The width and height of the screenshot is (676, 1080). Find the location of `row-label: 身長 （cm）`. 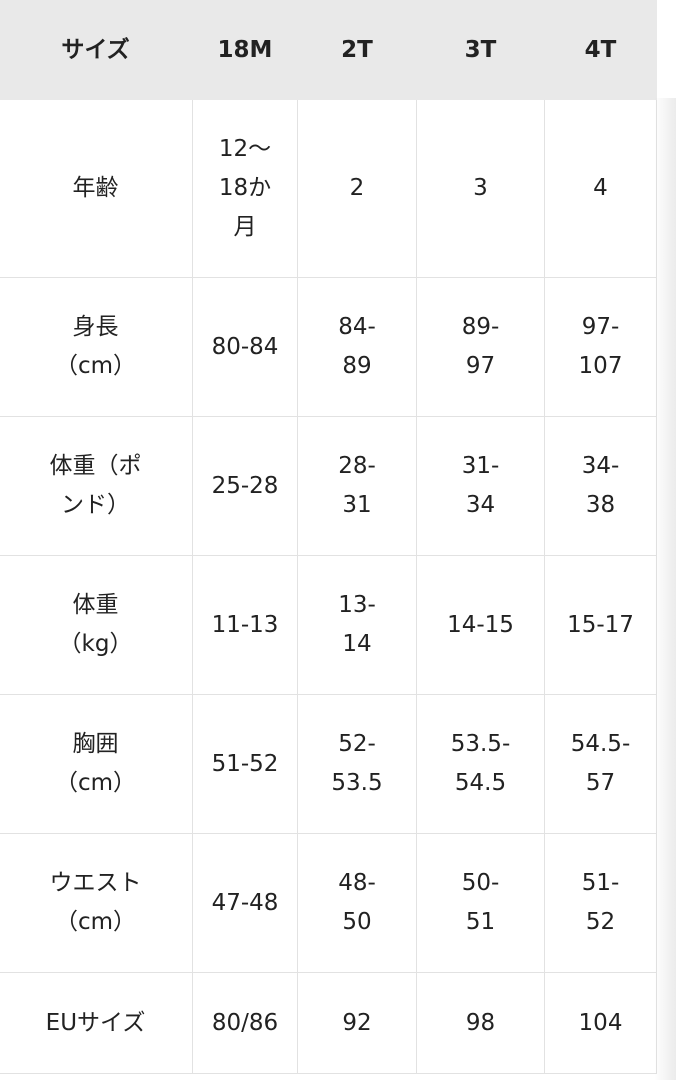

row-label: 身長 （cm） is located at coordinates (96, 347).